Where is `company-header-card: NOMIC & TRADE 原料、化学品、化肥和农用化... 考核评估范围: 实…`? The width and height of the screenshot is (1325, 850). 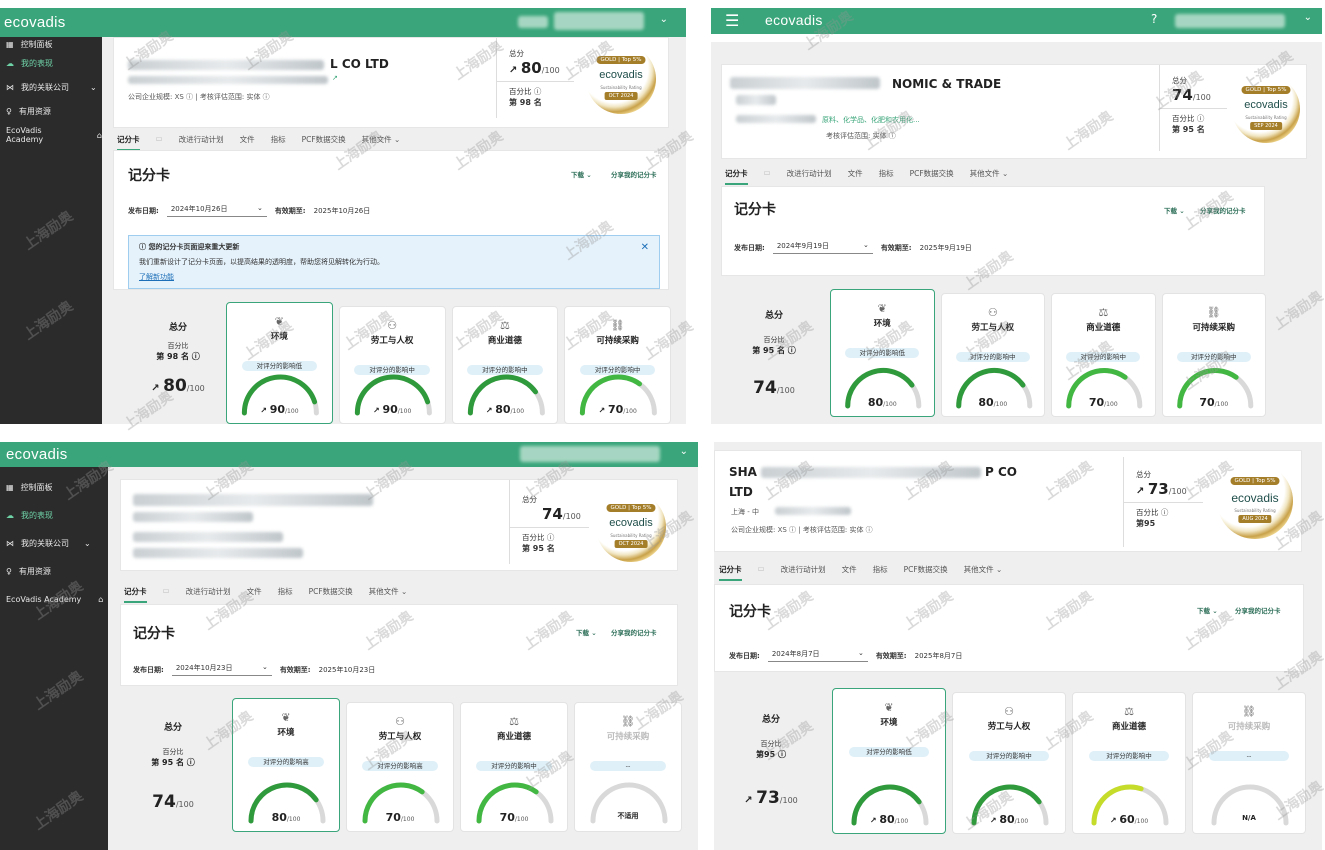
company-header-card: NOMIC & TRADE 原料、化学品、化肥和农用化... 考核评估范围: 实… is located at coordinates (1014, 111).